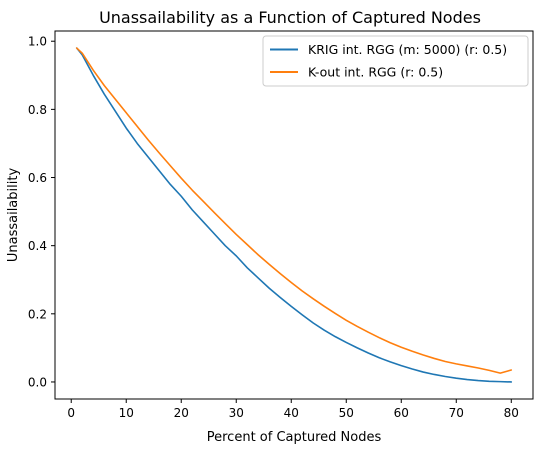  Describe the element at coordinates (71, 413) in the screenshot. I see `x-tick-label: 0` at that location.